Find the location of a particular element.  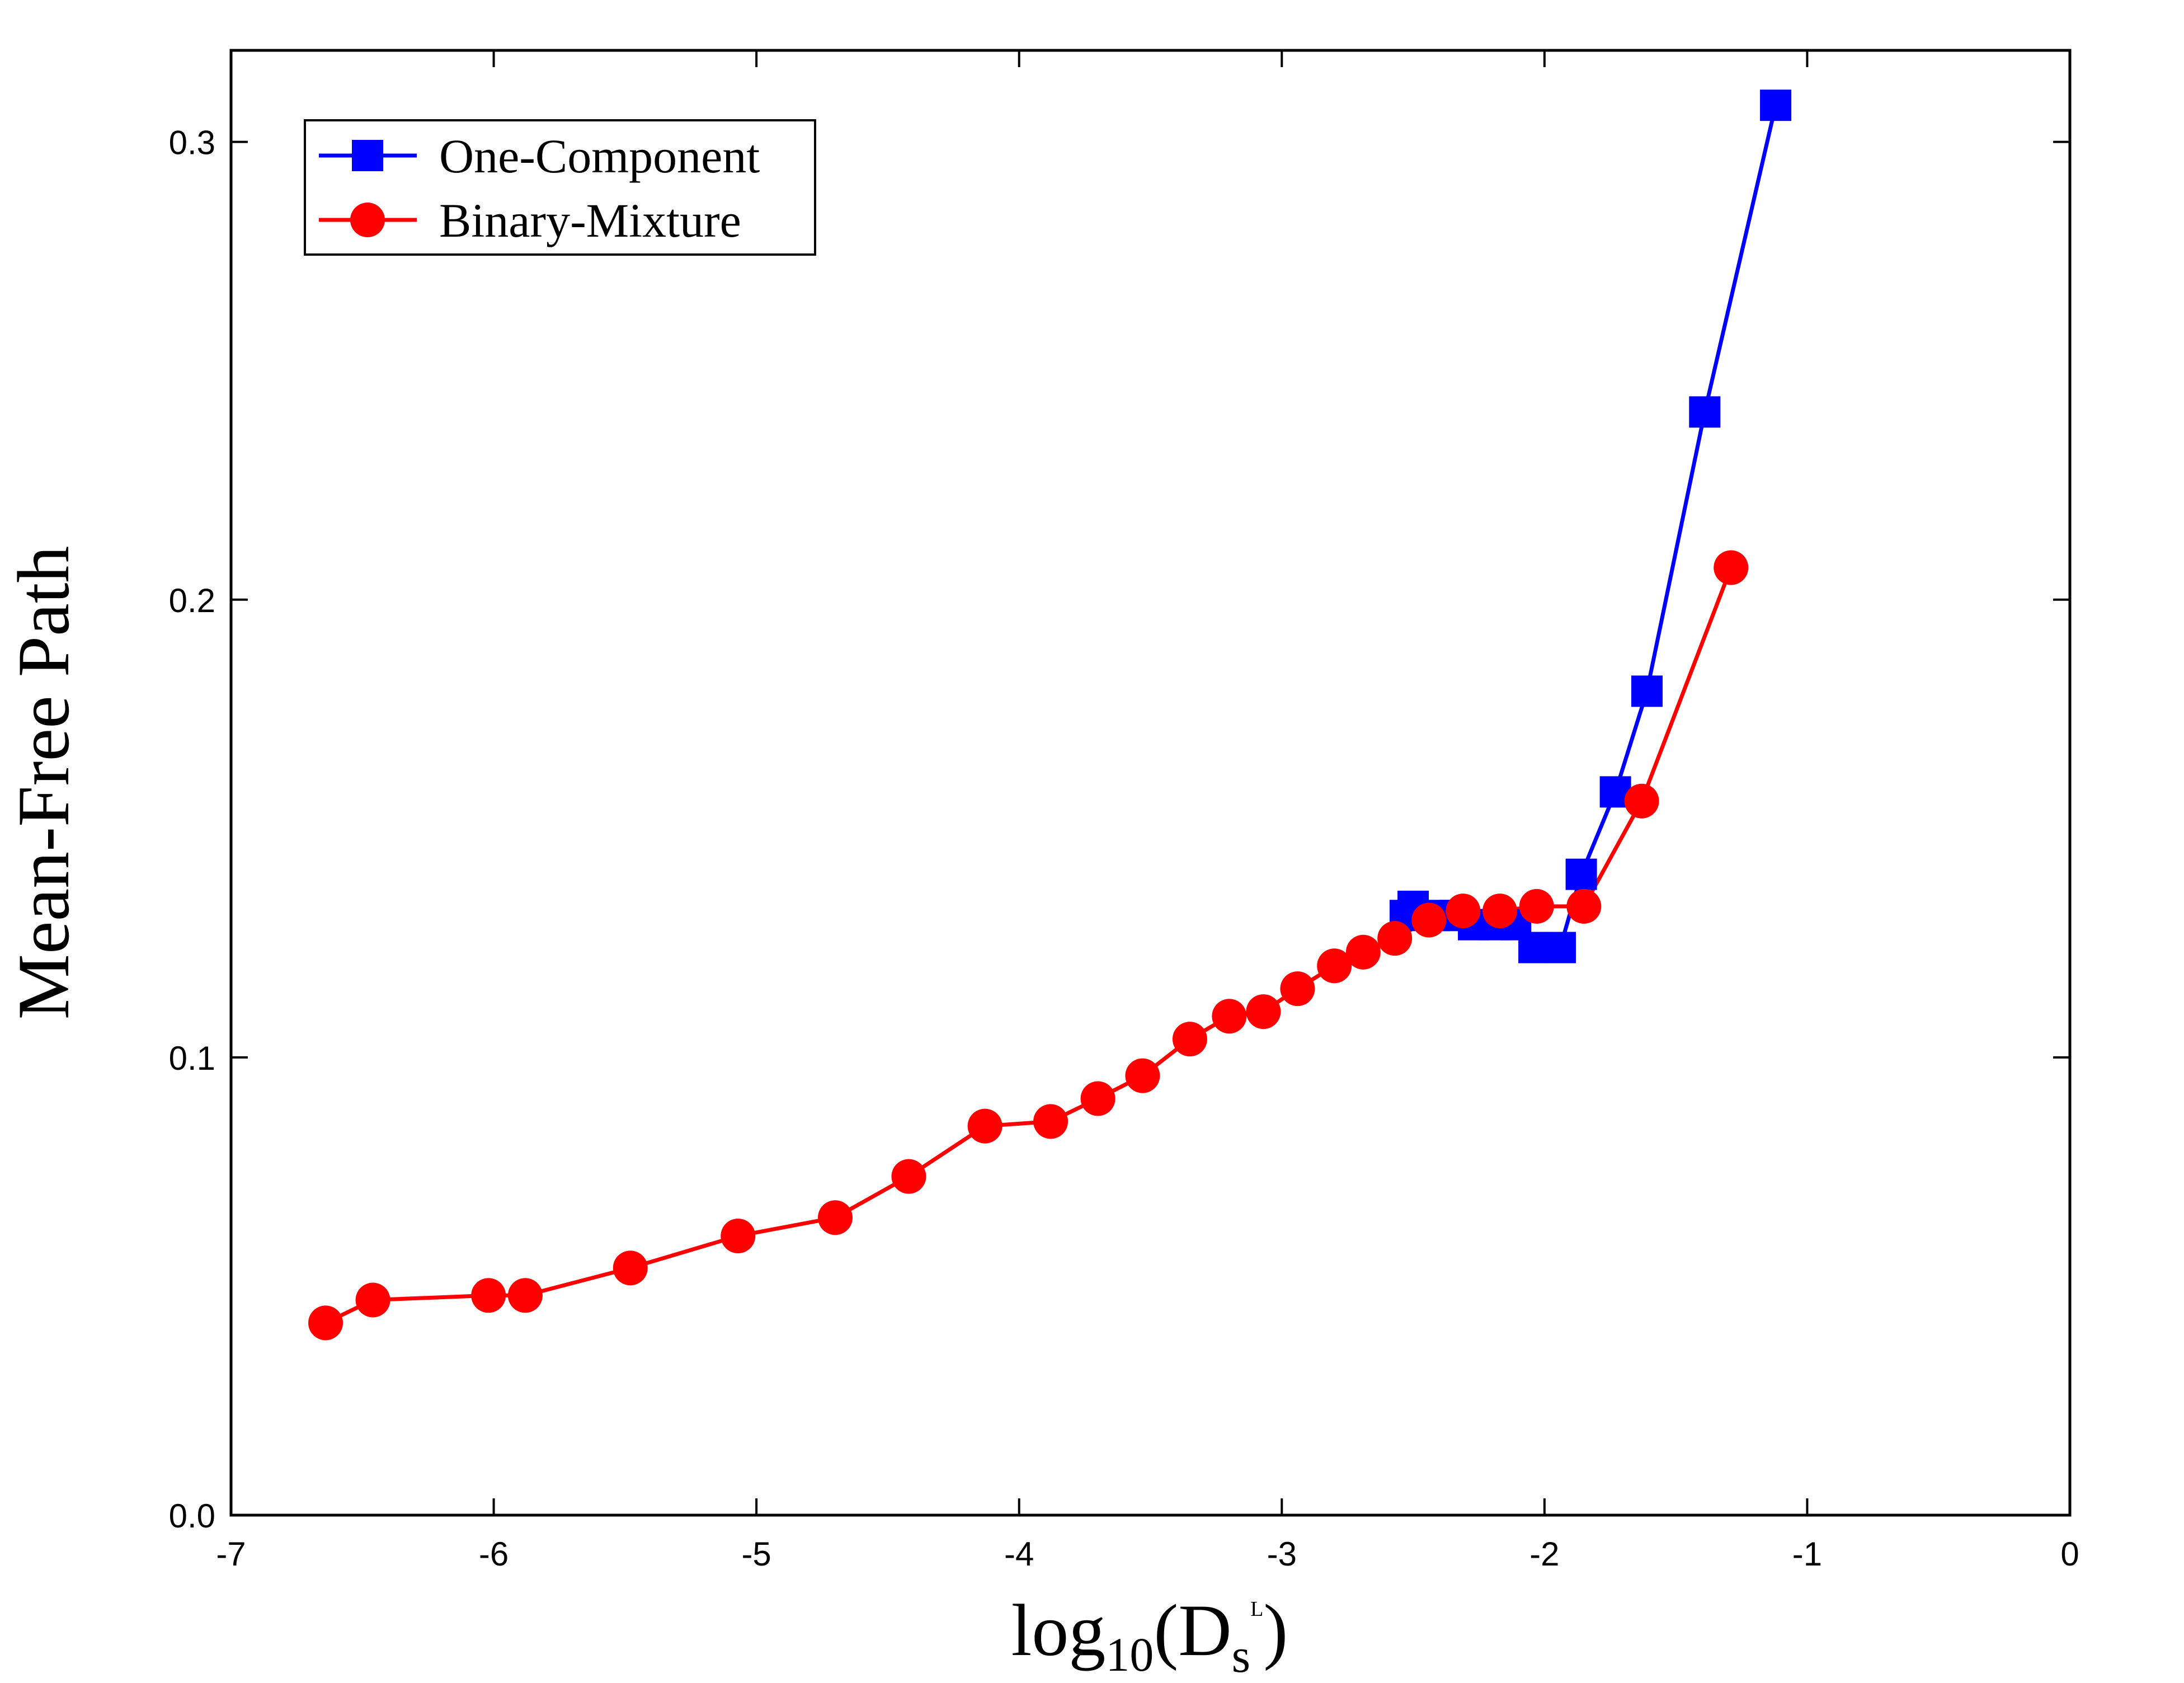

x-tick-label: -1 is located at coordinates (1807, 1554).